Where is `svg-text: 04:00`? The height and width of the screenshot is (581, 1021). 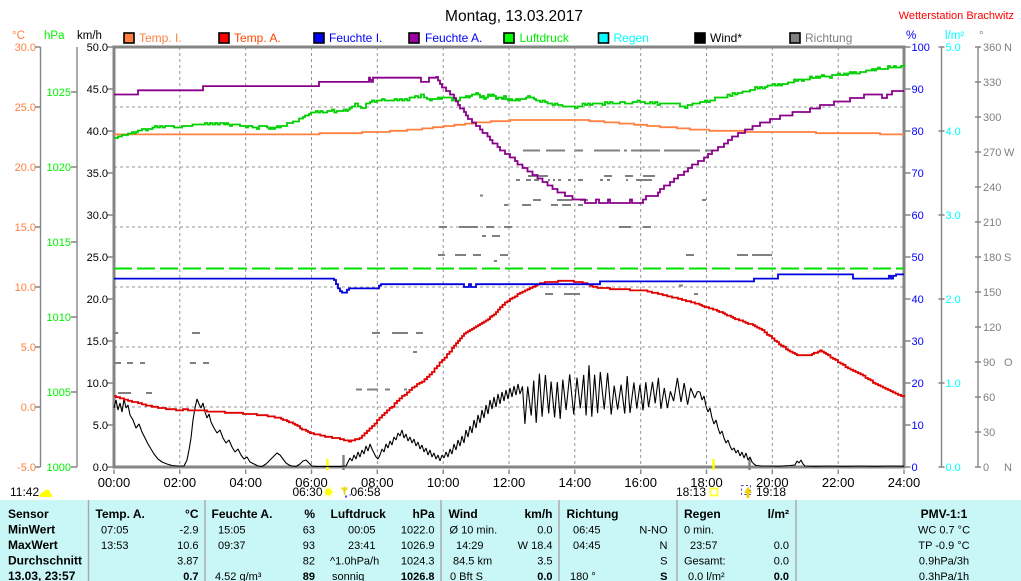
svg-text: 04:00 is located at coordinates (245, 482).